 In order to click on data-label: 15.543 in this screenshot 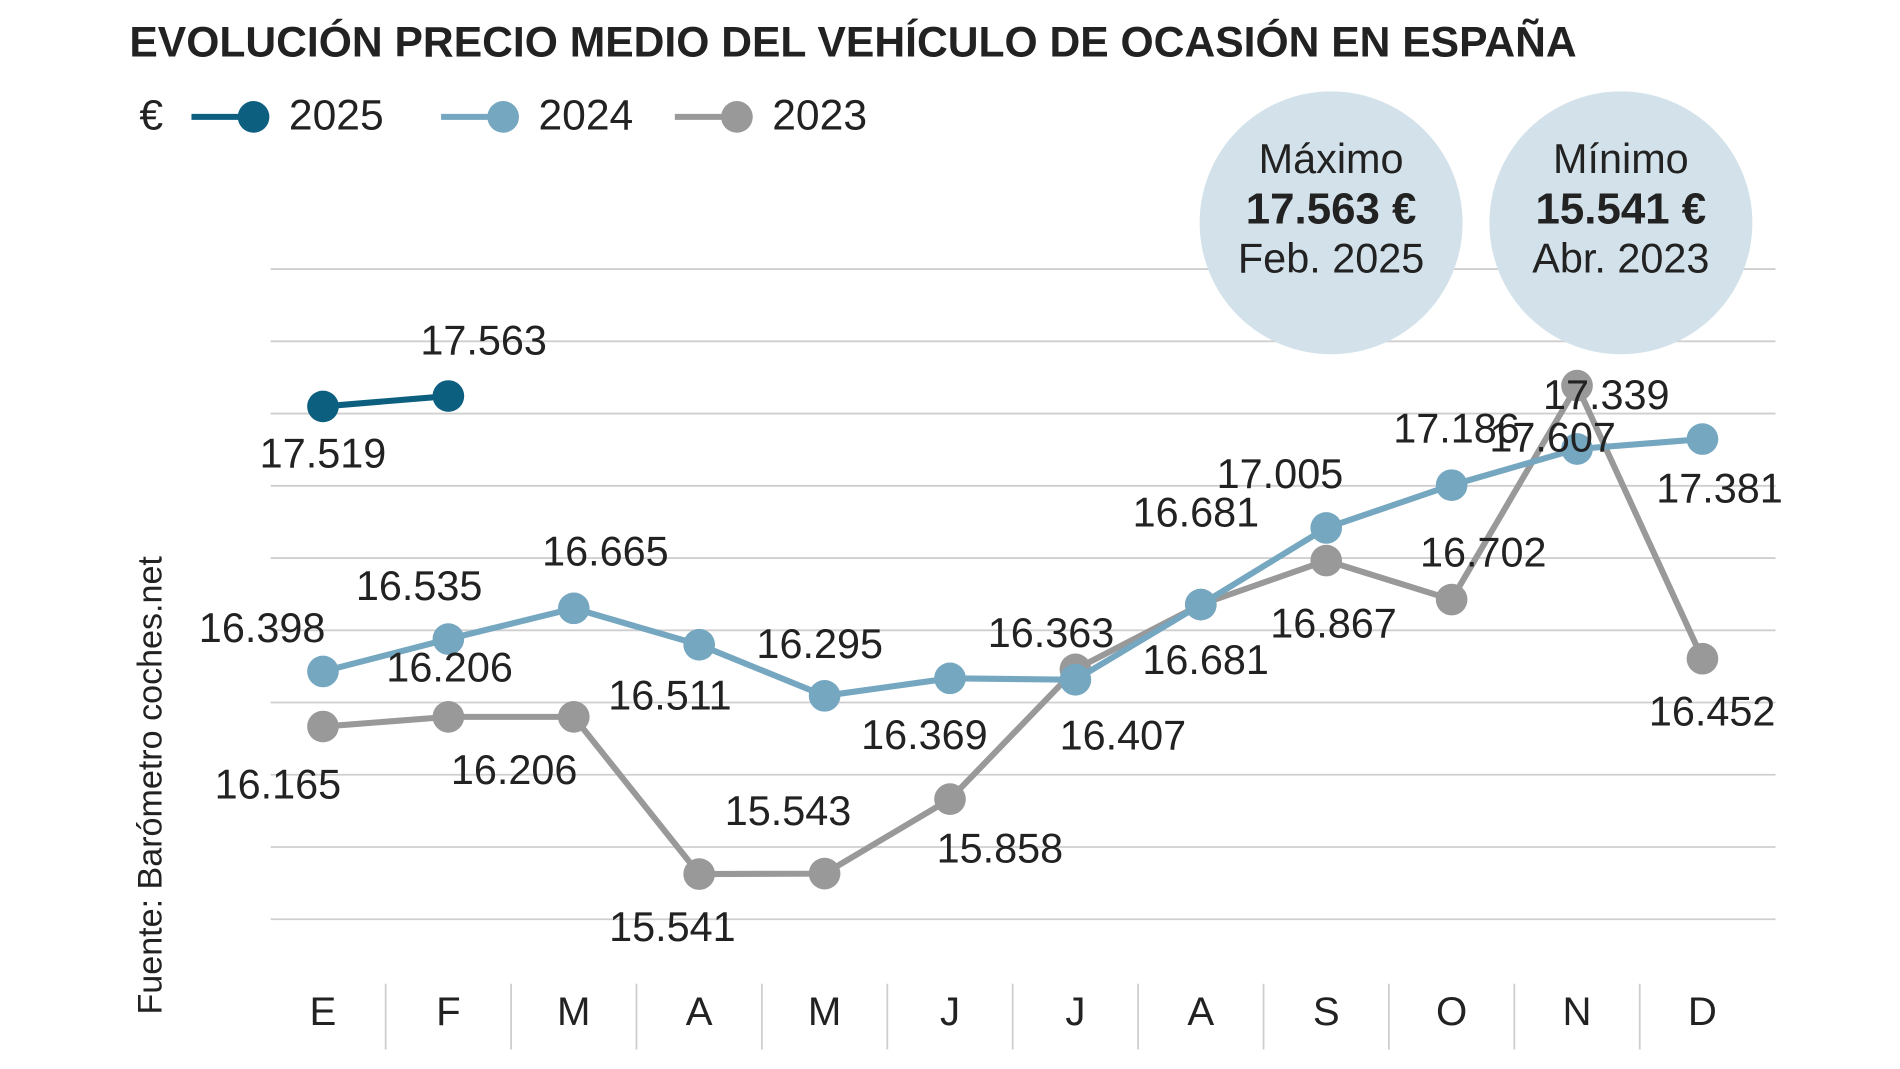, I will do `click(788, 811)`.